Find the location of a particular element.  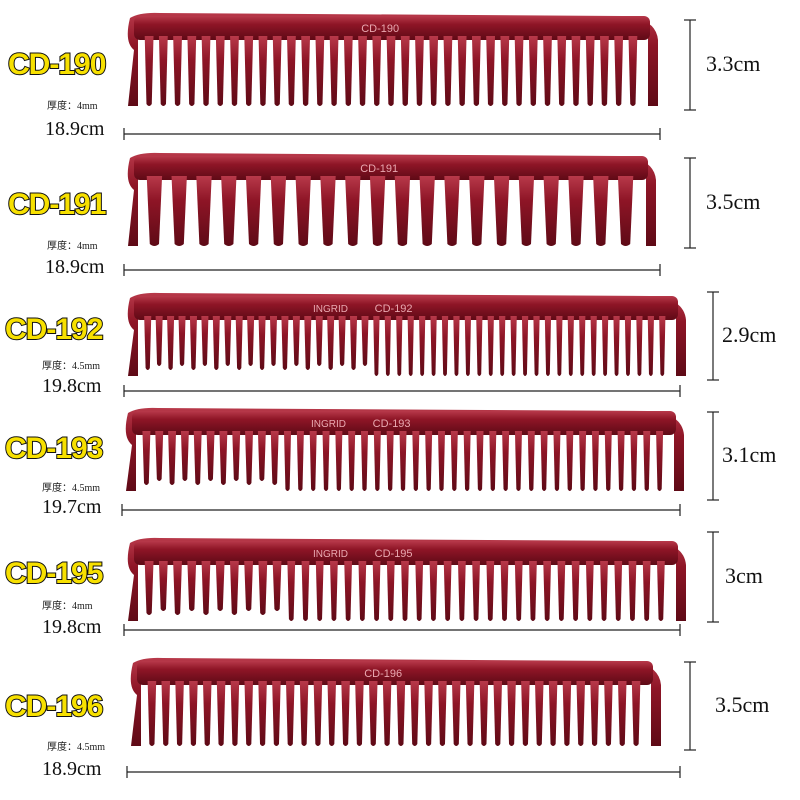

comb-image: CD-192 INGRID is located at coordinates (406, 334).